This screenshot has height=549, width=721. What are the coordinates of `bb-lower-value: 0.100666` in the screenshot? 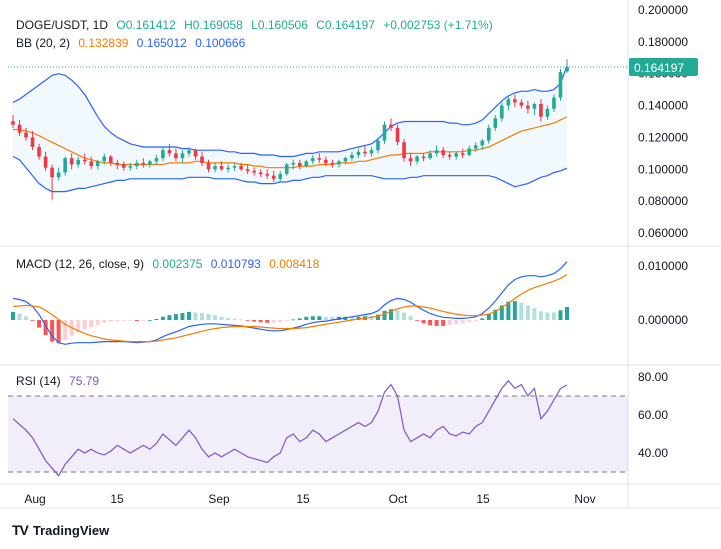 It's located at (220, 43).